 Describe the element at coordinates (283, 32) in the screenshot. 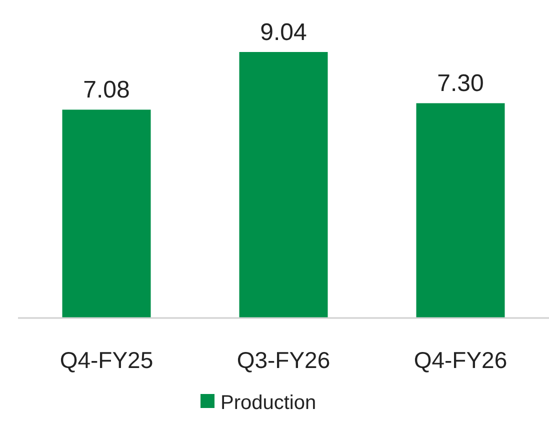

I see `data-label: 9.04` at that location.